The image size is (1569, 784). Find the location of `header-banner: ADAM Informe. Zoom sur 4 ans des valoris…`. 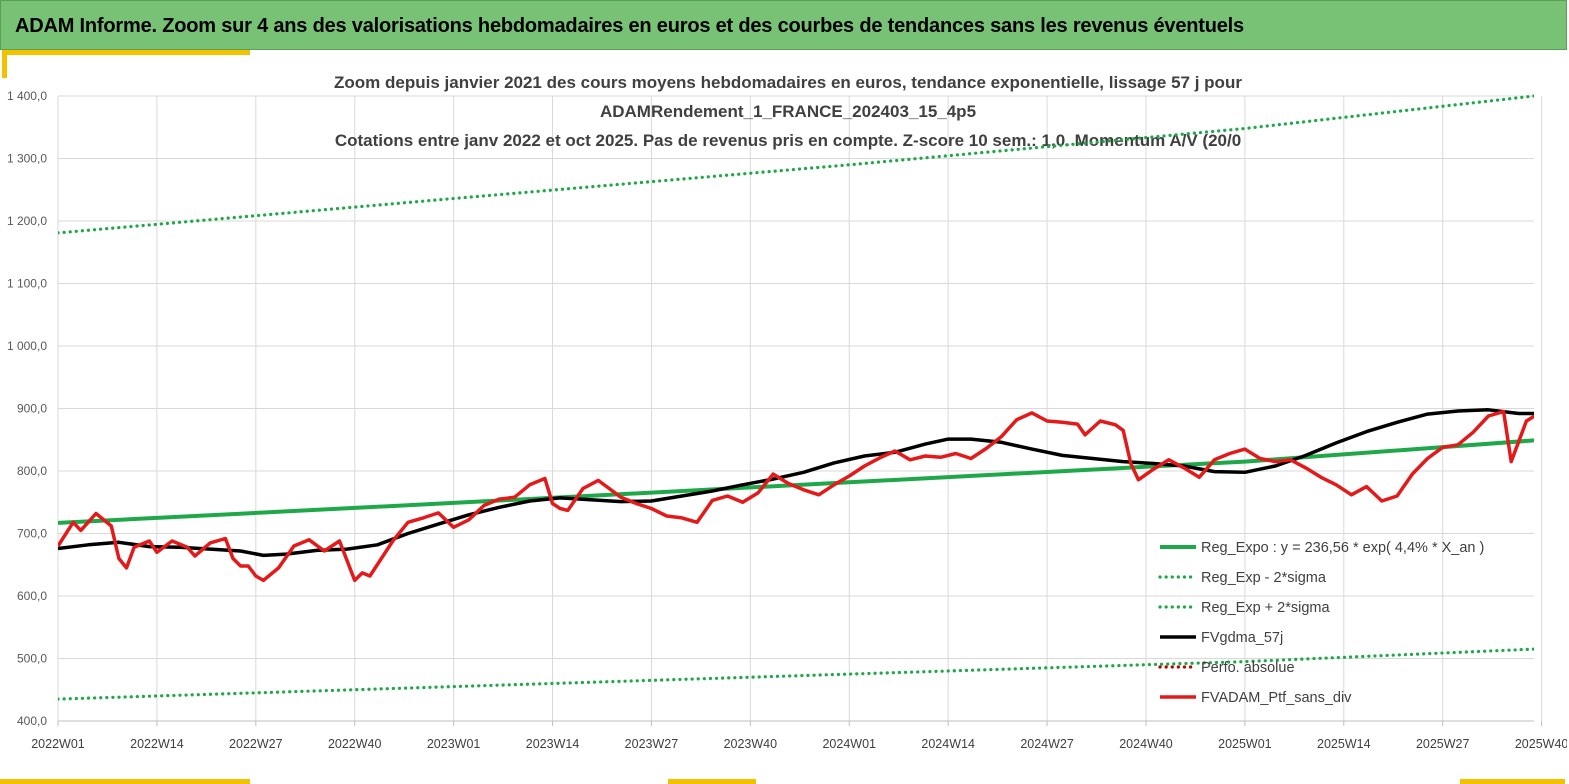

header-banner: ADAM Informe. Zoom sur 4 ans des valoris… is located at coordinates (783, 25).